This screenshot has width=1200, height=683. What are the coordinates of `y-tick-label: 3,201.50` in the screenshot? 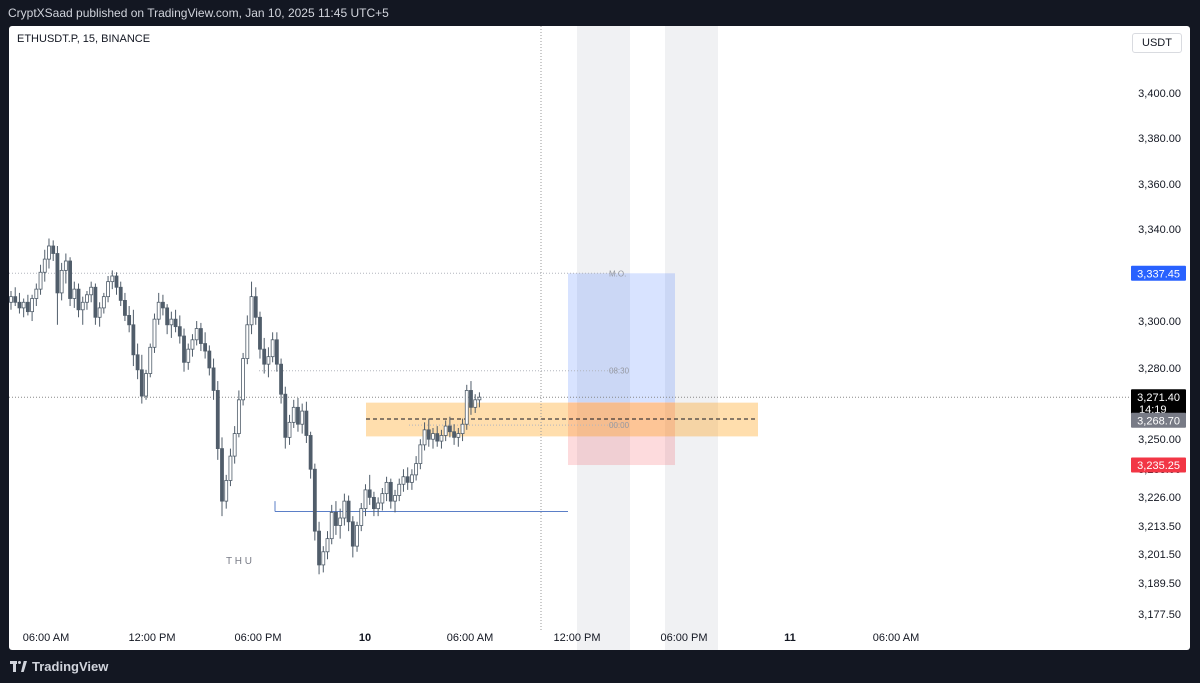 It's located at (1159, 555).